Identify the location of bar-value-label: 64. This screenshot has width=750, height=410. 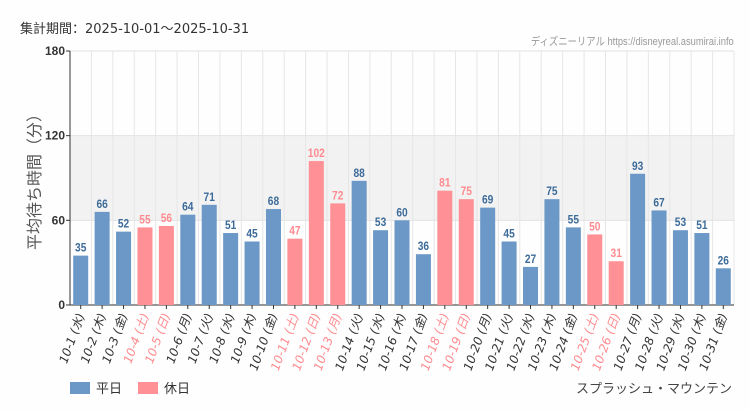
(188, 207).